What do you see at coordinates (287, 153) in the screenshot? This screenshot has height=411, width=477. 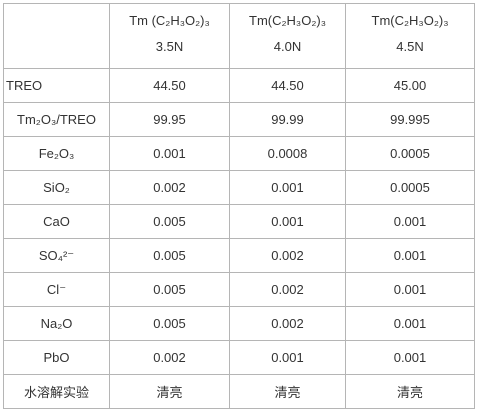 I see `cell: 0.0008` at bounding box center [287, 153].